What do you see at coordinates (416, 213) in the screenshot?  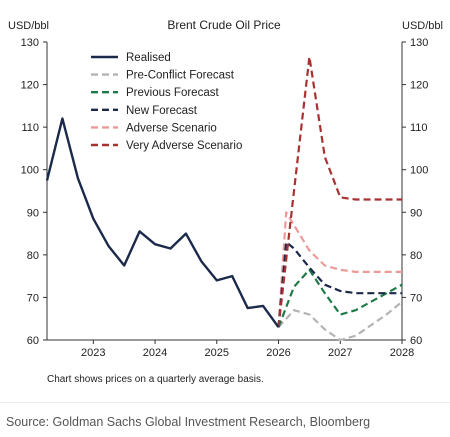 I see `y-tick-label-right: 90` at bounding box center [416, 213].